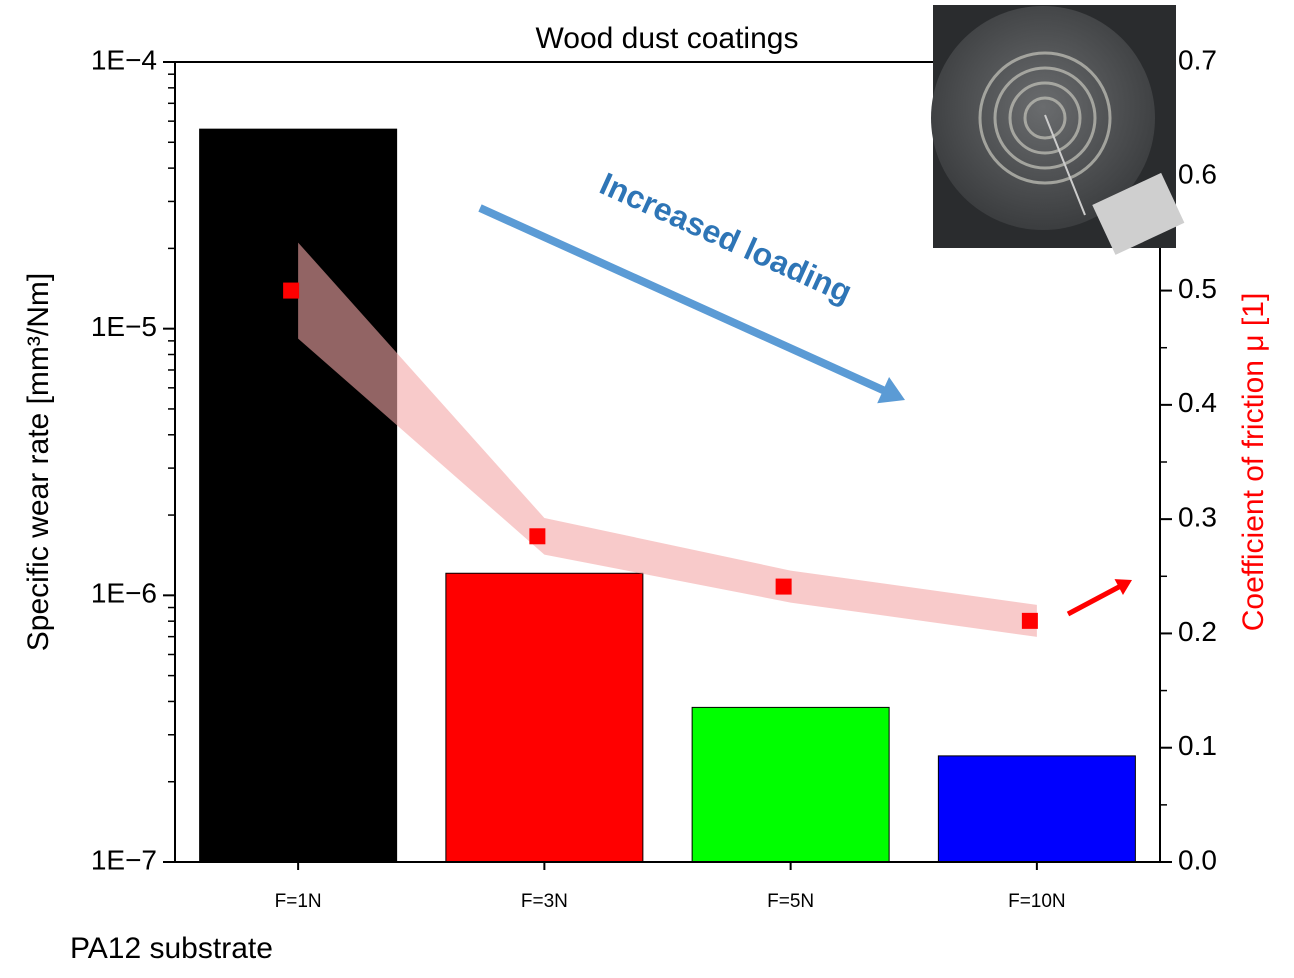 This screenshot has width=1294, height=978. I want to click on y2-tick-label: 0.2, so click(1197, 631).